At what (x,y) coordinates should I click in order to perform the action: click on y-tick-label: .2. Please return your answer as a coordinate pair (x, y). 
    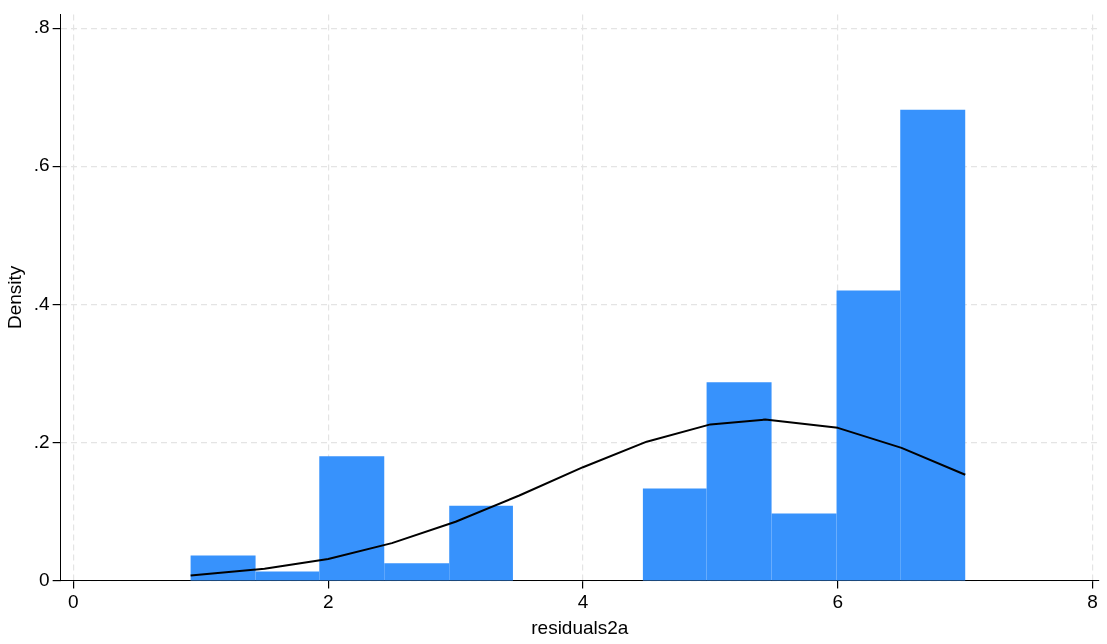
    Looking at the image, I should click on (41, 441).